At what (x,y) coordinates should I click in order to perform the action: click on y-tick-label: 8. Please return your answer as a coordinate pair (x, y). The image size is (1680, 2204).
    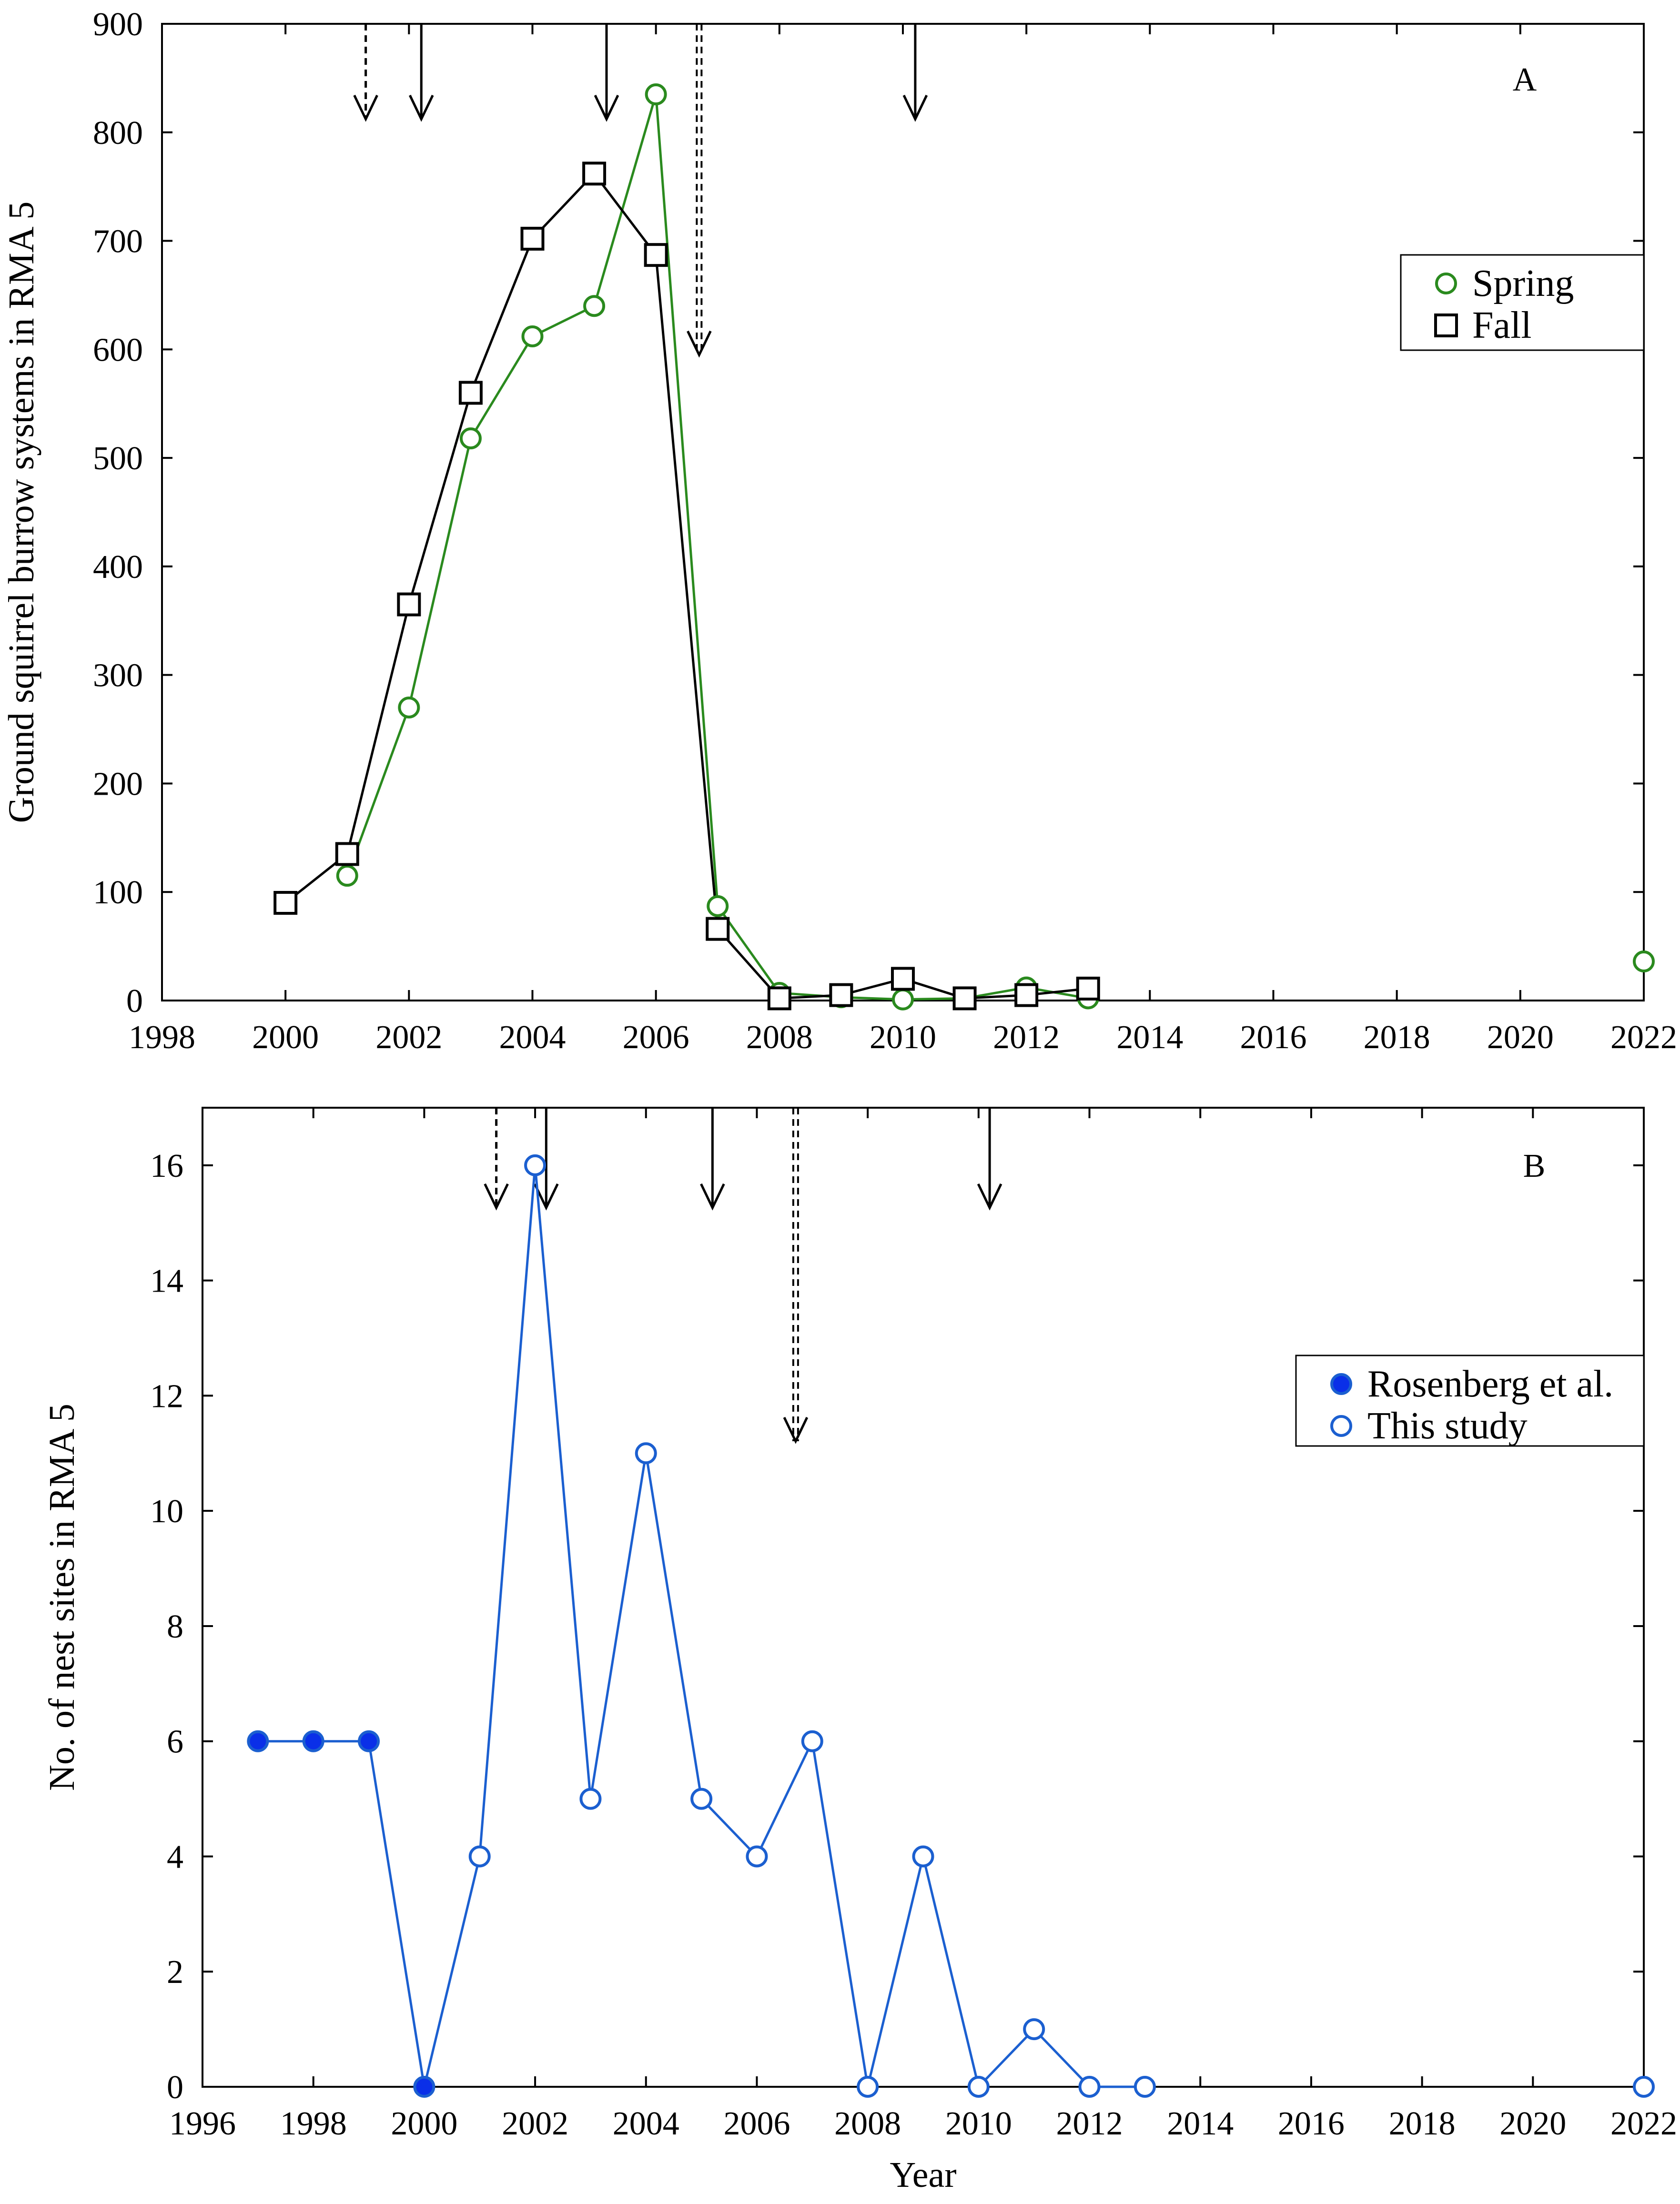
    Looking at the image, I should click on (175, 1626).